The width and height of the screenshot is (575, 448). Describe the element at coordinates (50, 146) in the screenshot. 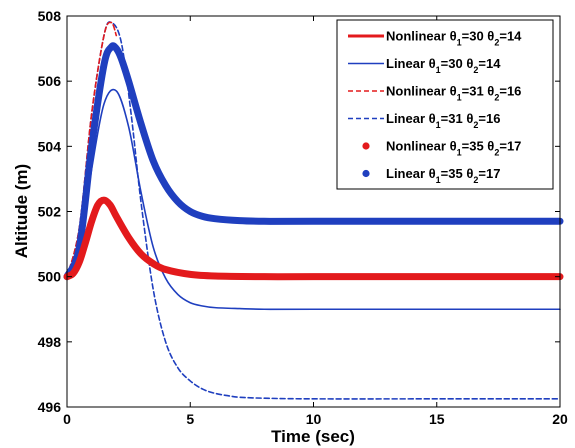

I see `y-tick-label: 504` at that location.